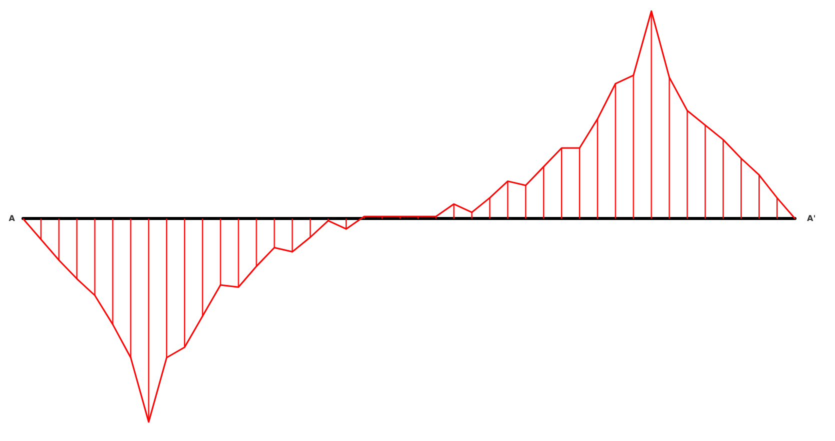  What do you see at coordinates (12, 219) in the screenshot?
I see `text: A` at bounding box center [12, 219].